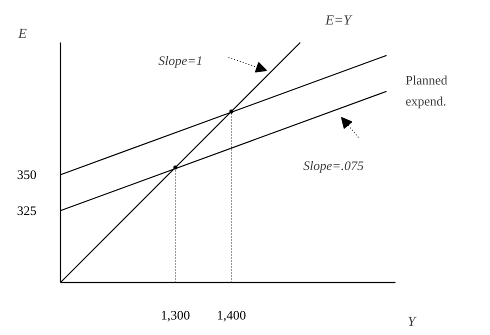 Image resolution: width=490 pixels, height=335 pixels. I want to click on annotation: Slope=.075, so click(333, 165).